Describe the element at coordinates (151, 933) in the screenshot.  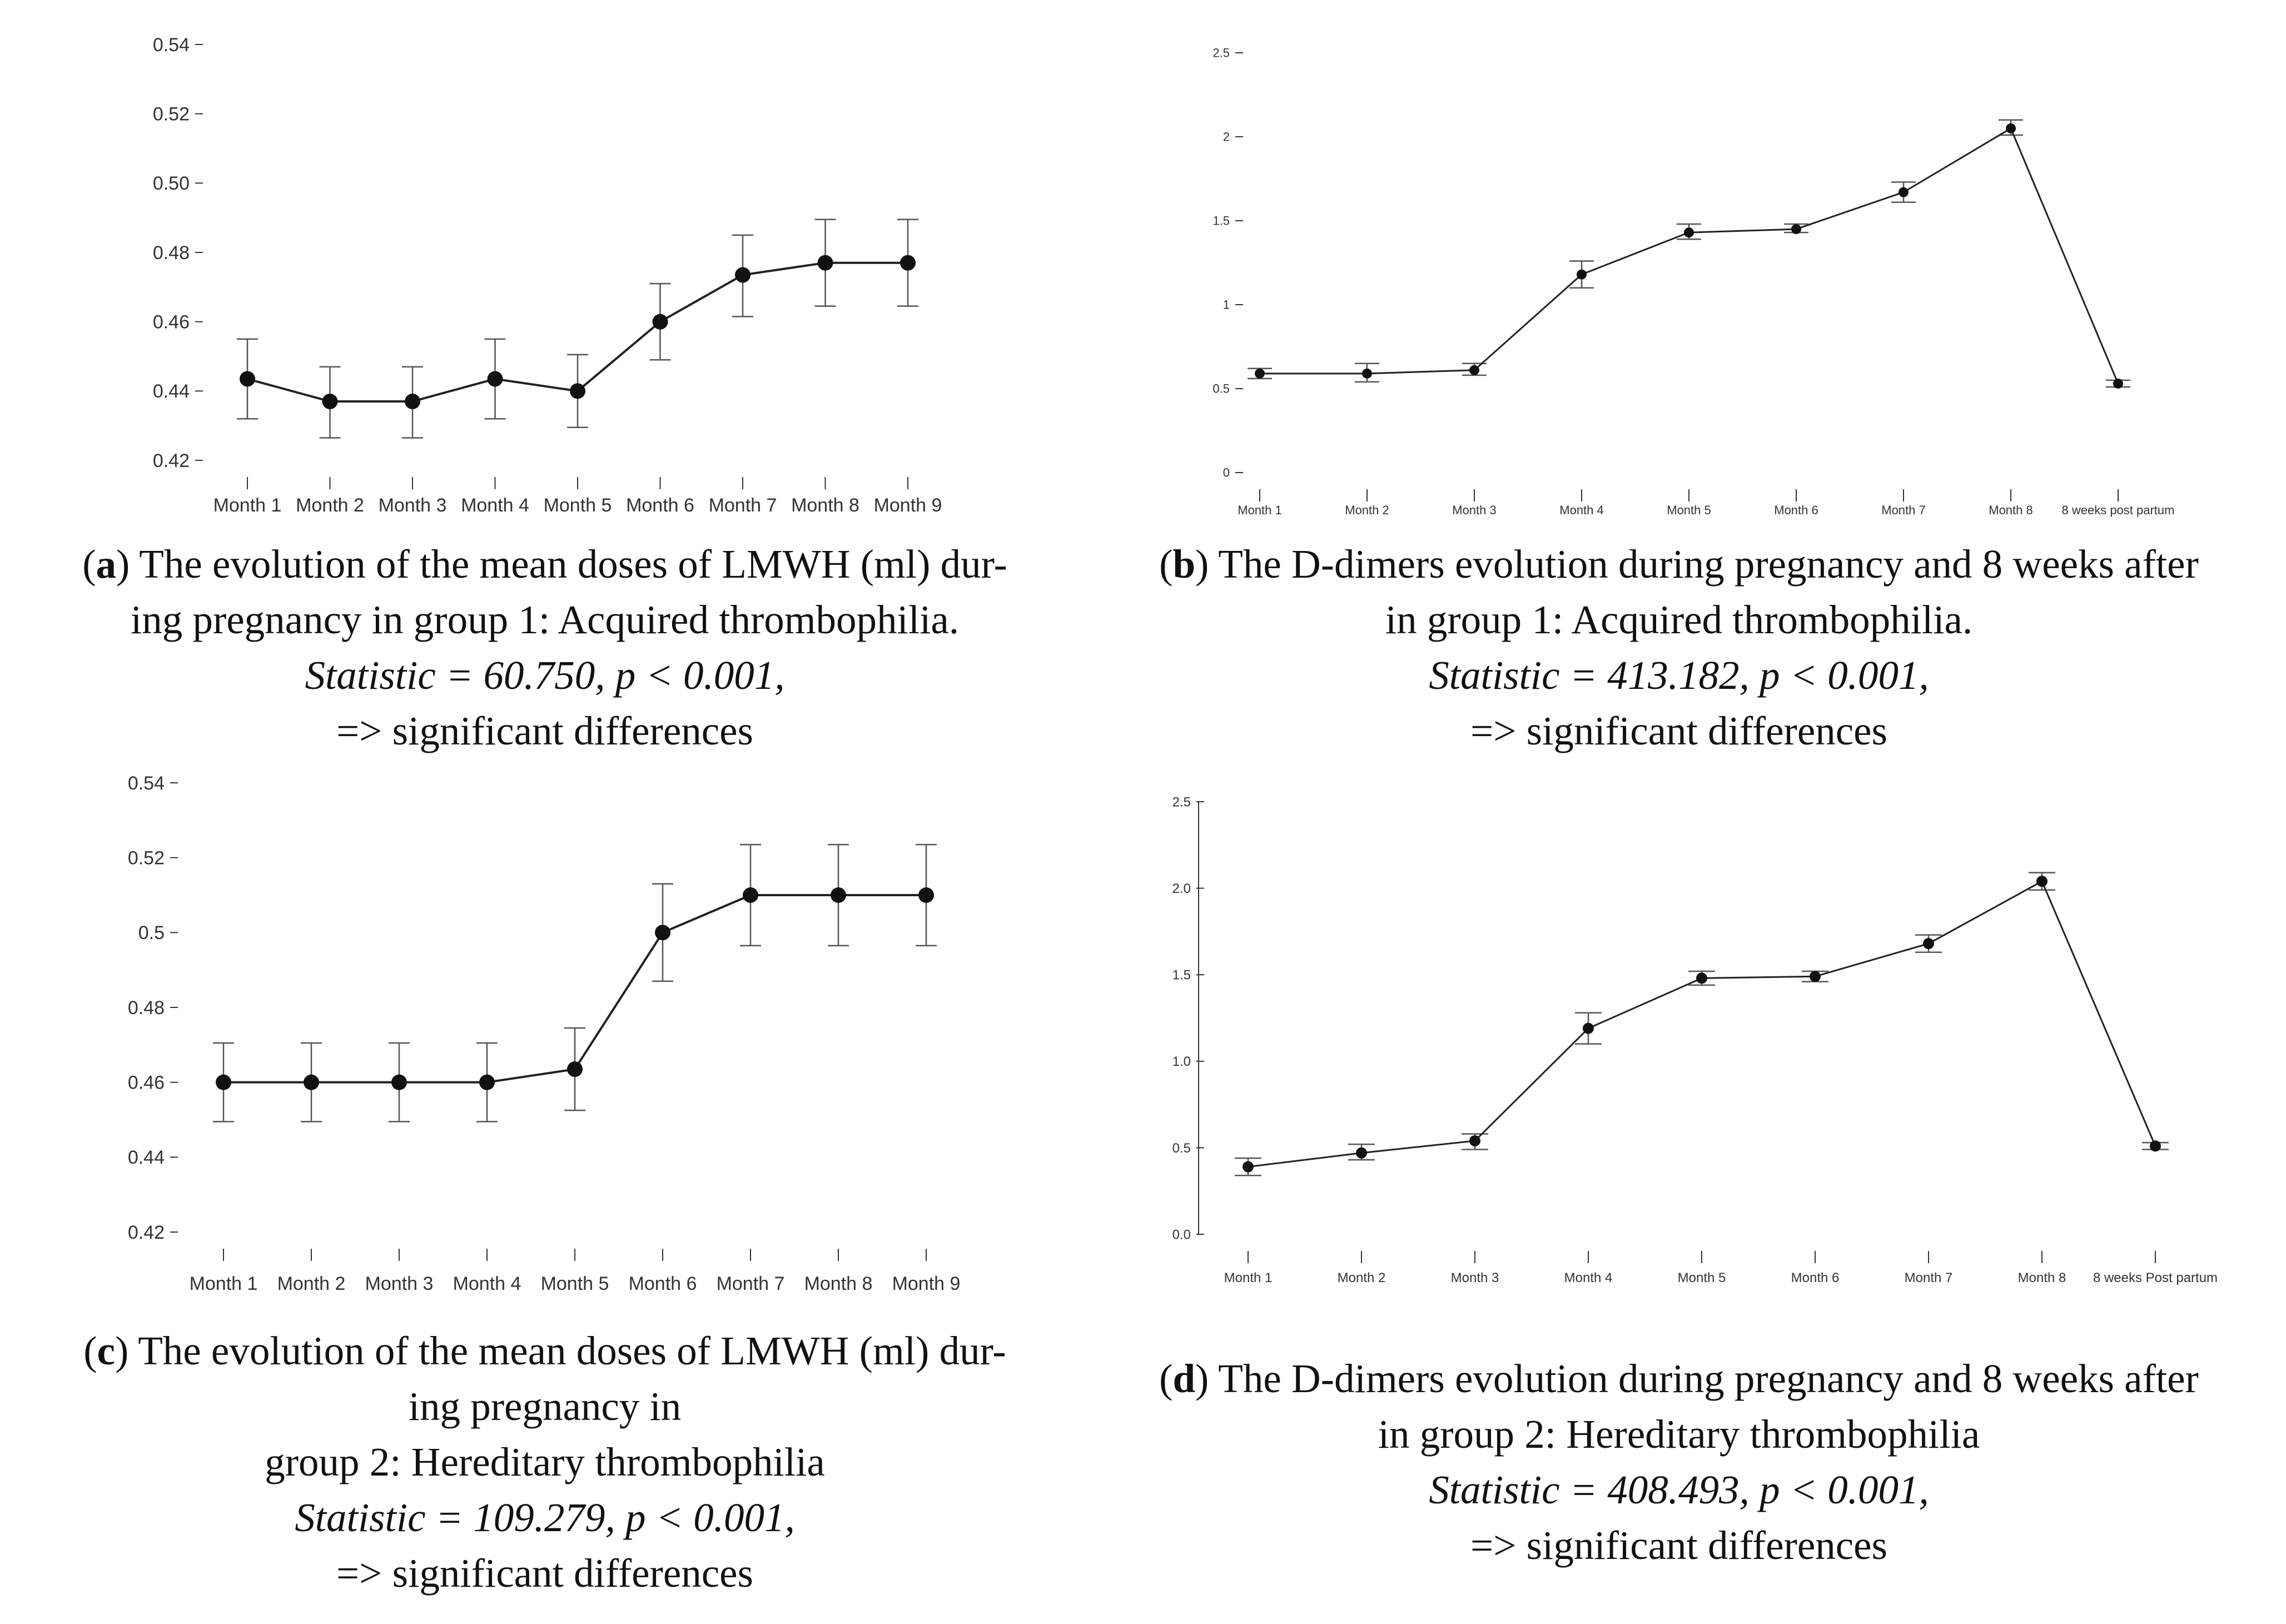
I see `y-tick-label-c-4: 0.5` at that location.